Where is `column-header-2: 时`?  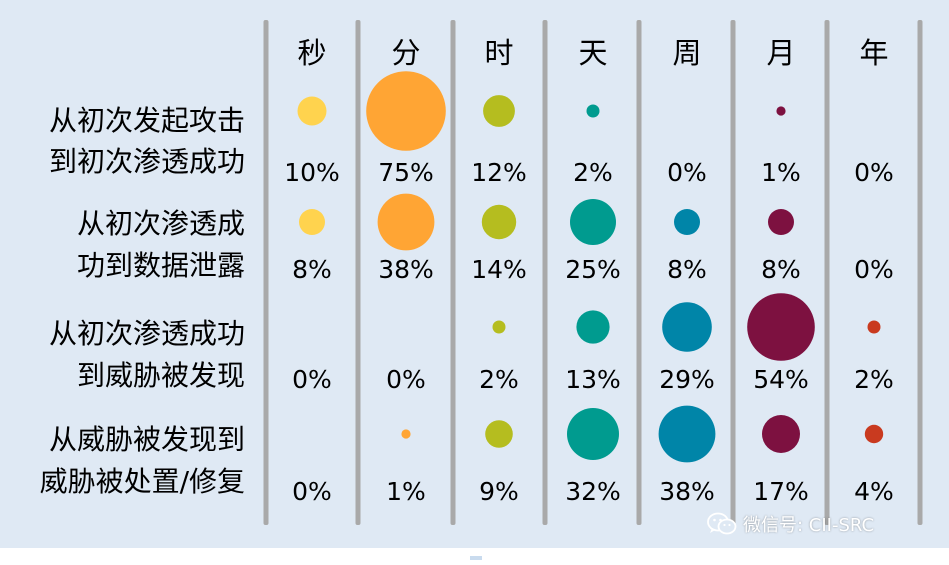
column-header-2: 时 is located at coordinates (498, 53).